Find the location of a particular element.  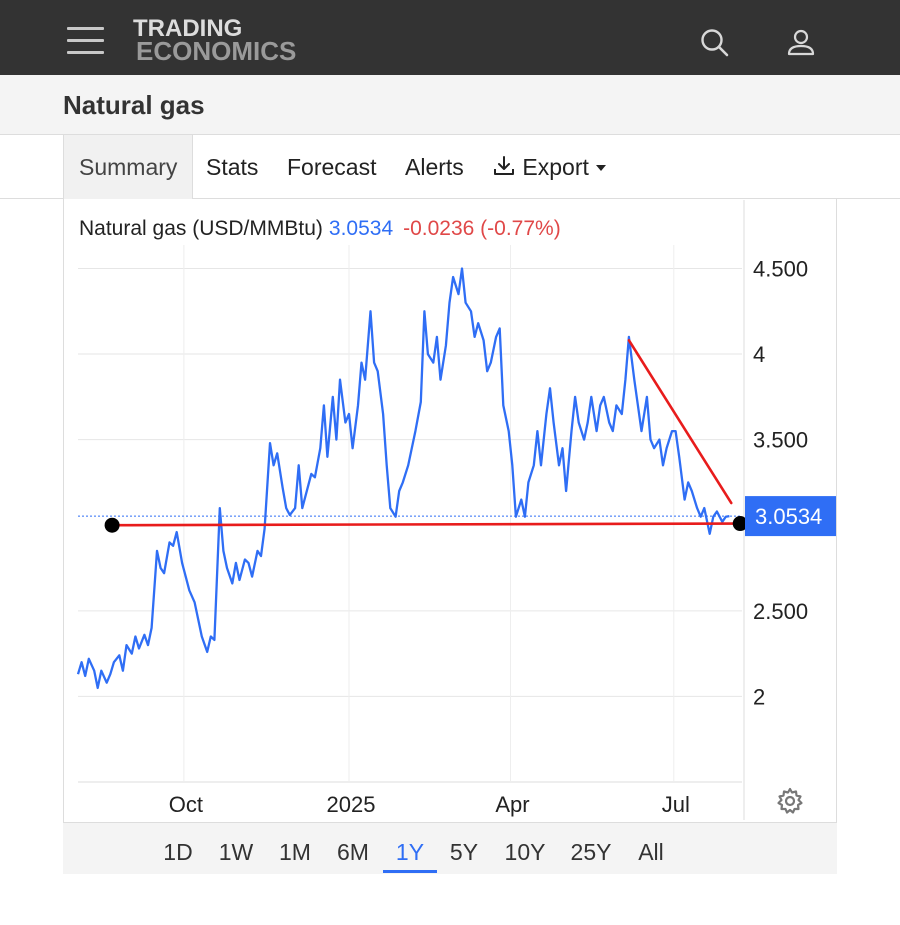

tab-stats: Stats is located at coordinates (232, 167).